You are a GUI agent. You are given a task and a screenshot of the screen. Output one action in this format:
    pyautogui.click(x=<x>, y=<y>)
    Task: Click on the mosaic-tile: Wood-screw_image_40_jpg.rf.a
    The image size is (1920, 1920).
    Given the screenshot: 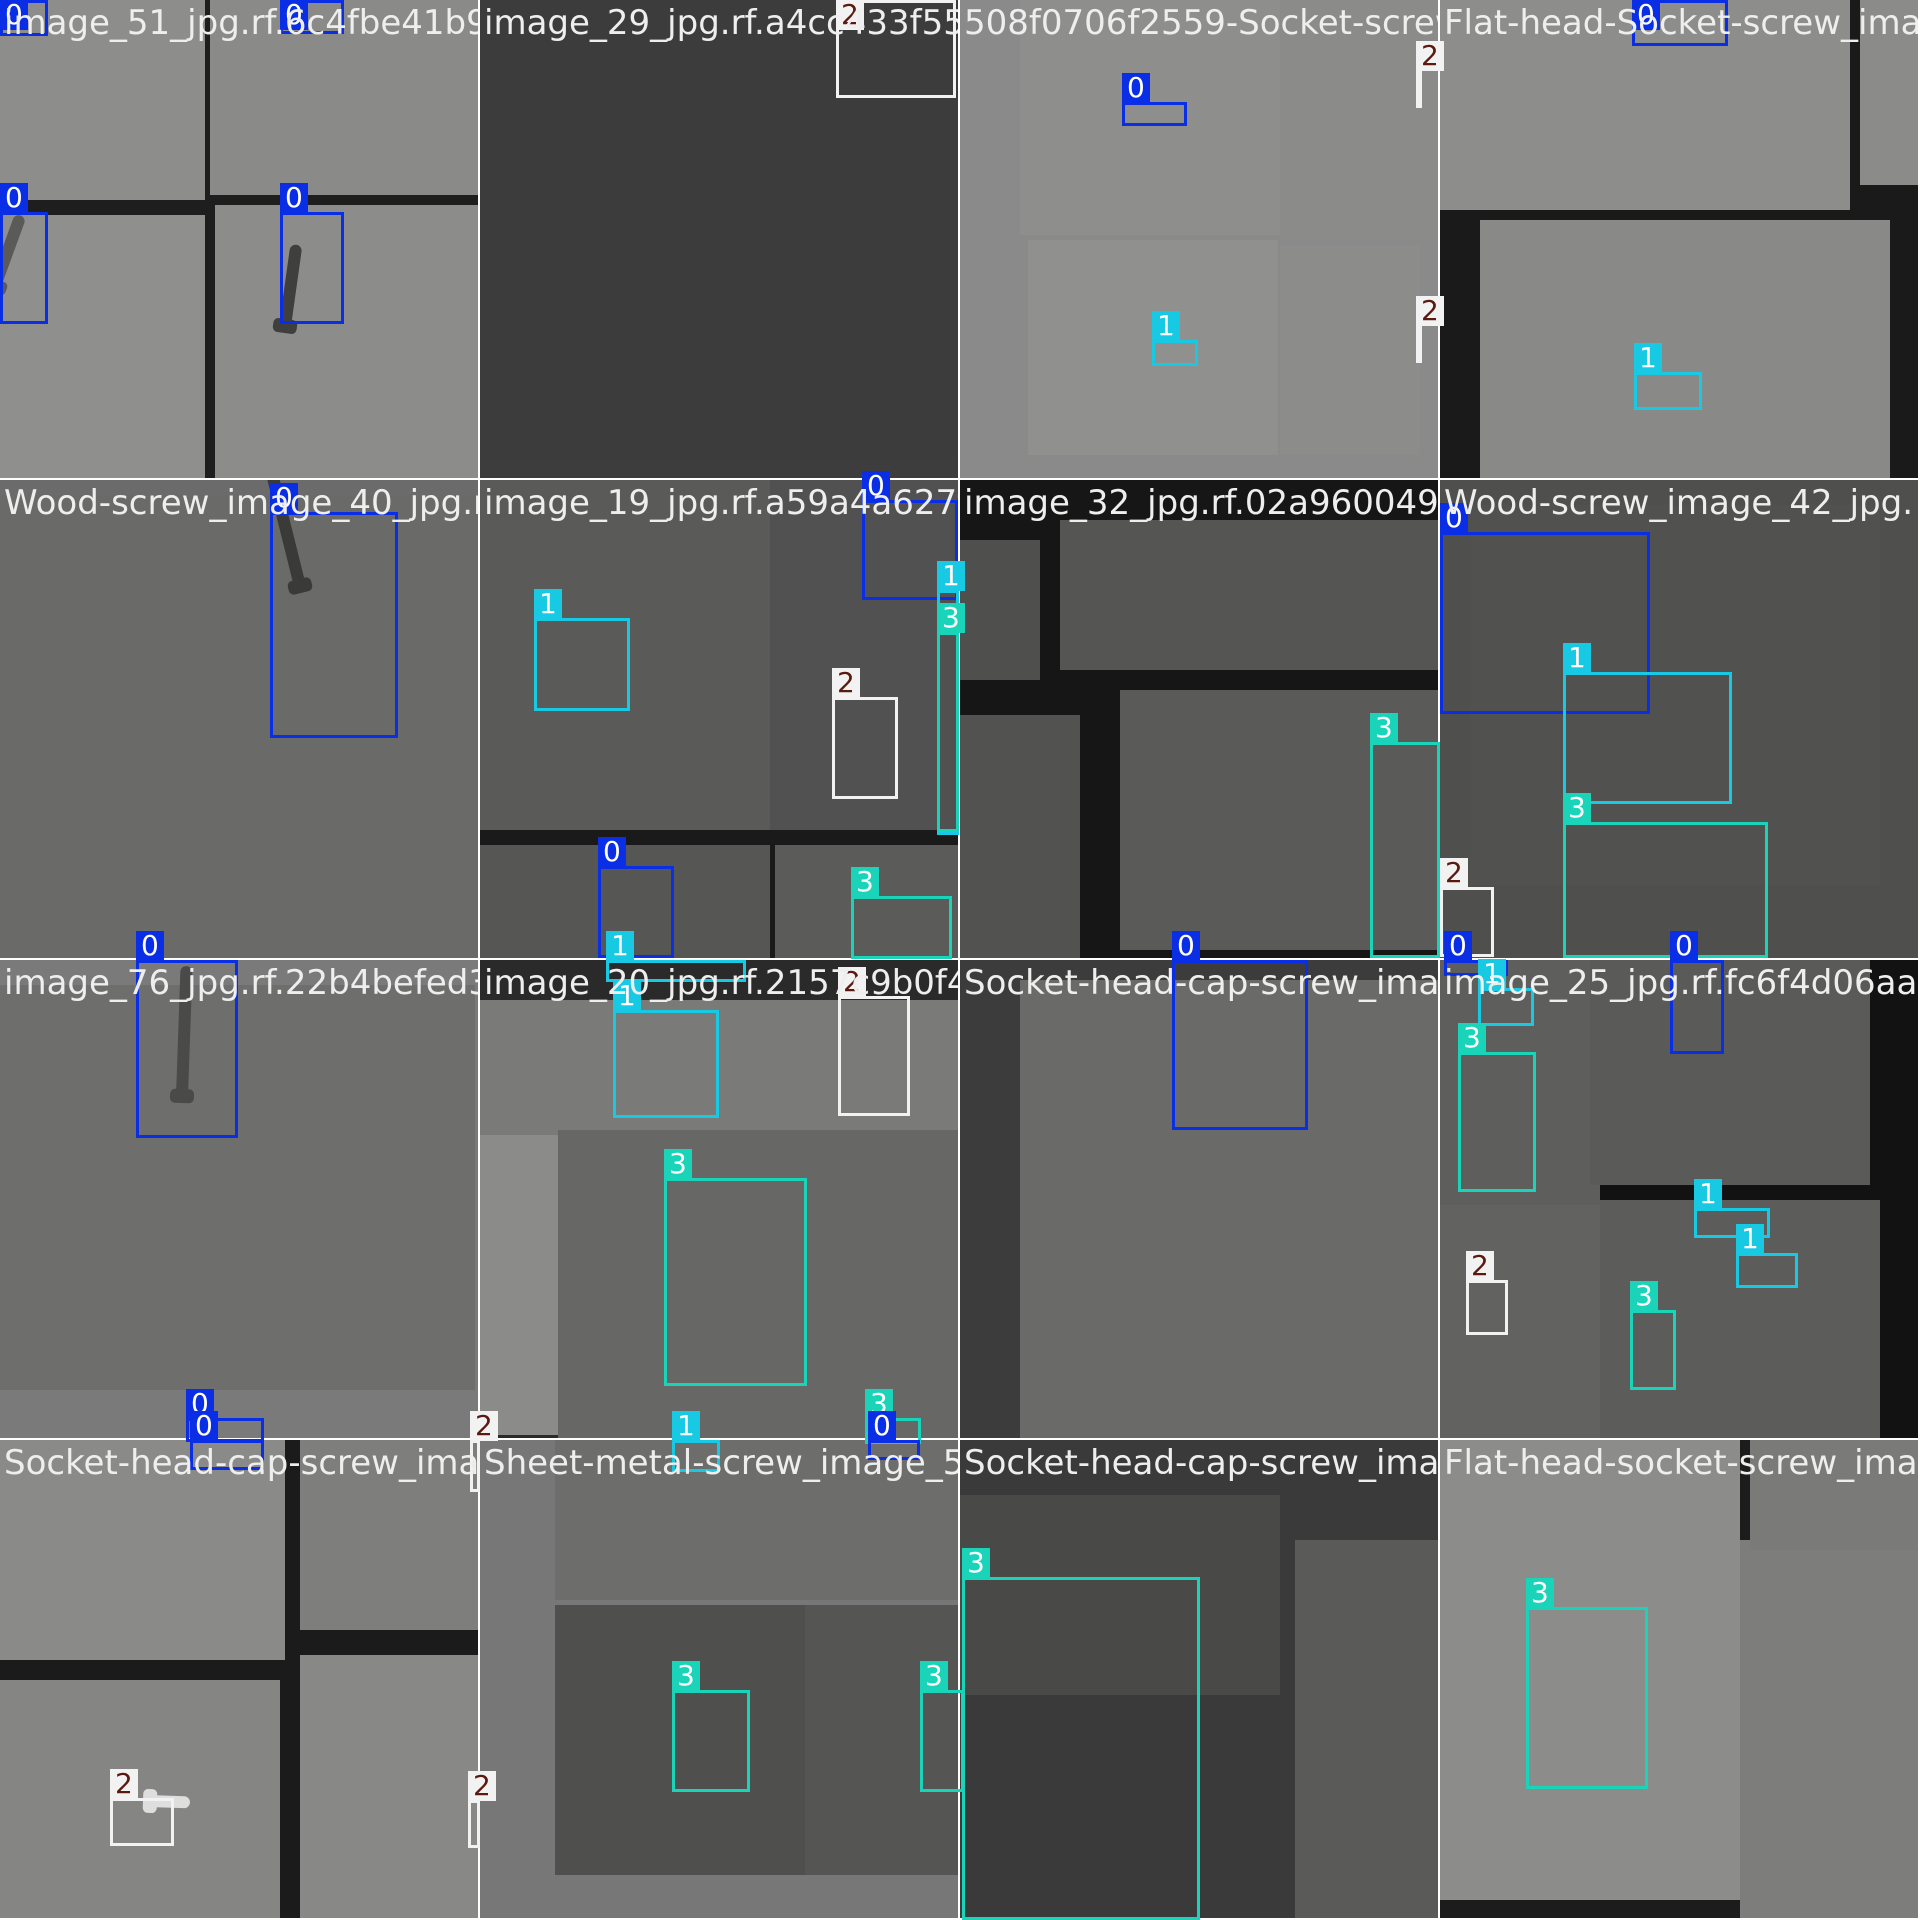 What is the action you would take?
    pyautogui.click(x=239, y=719)
    